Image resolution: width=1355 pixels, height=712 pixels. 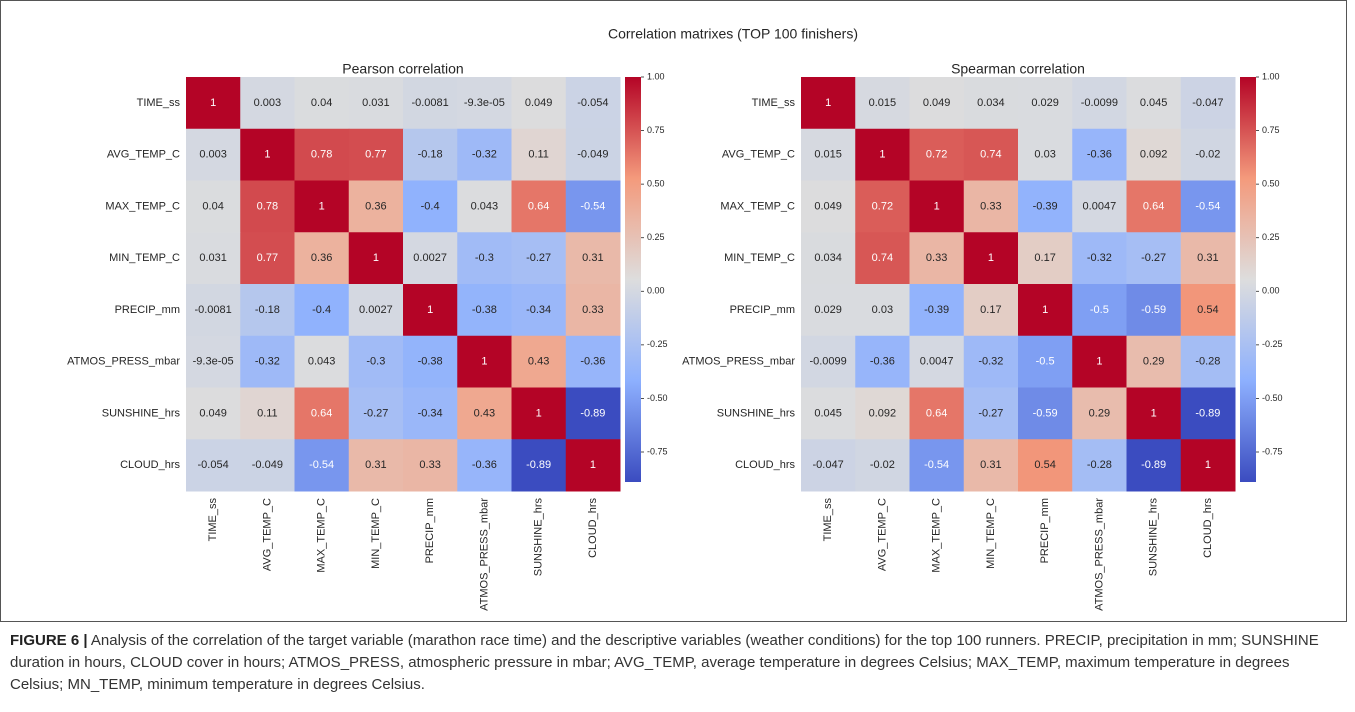 I want to click on x-tick-label: PRECIP_mm, so click(x=430, y=530).